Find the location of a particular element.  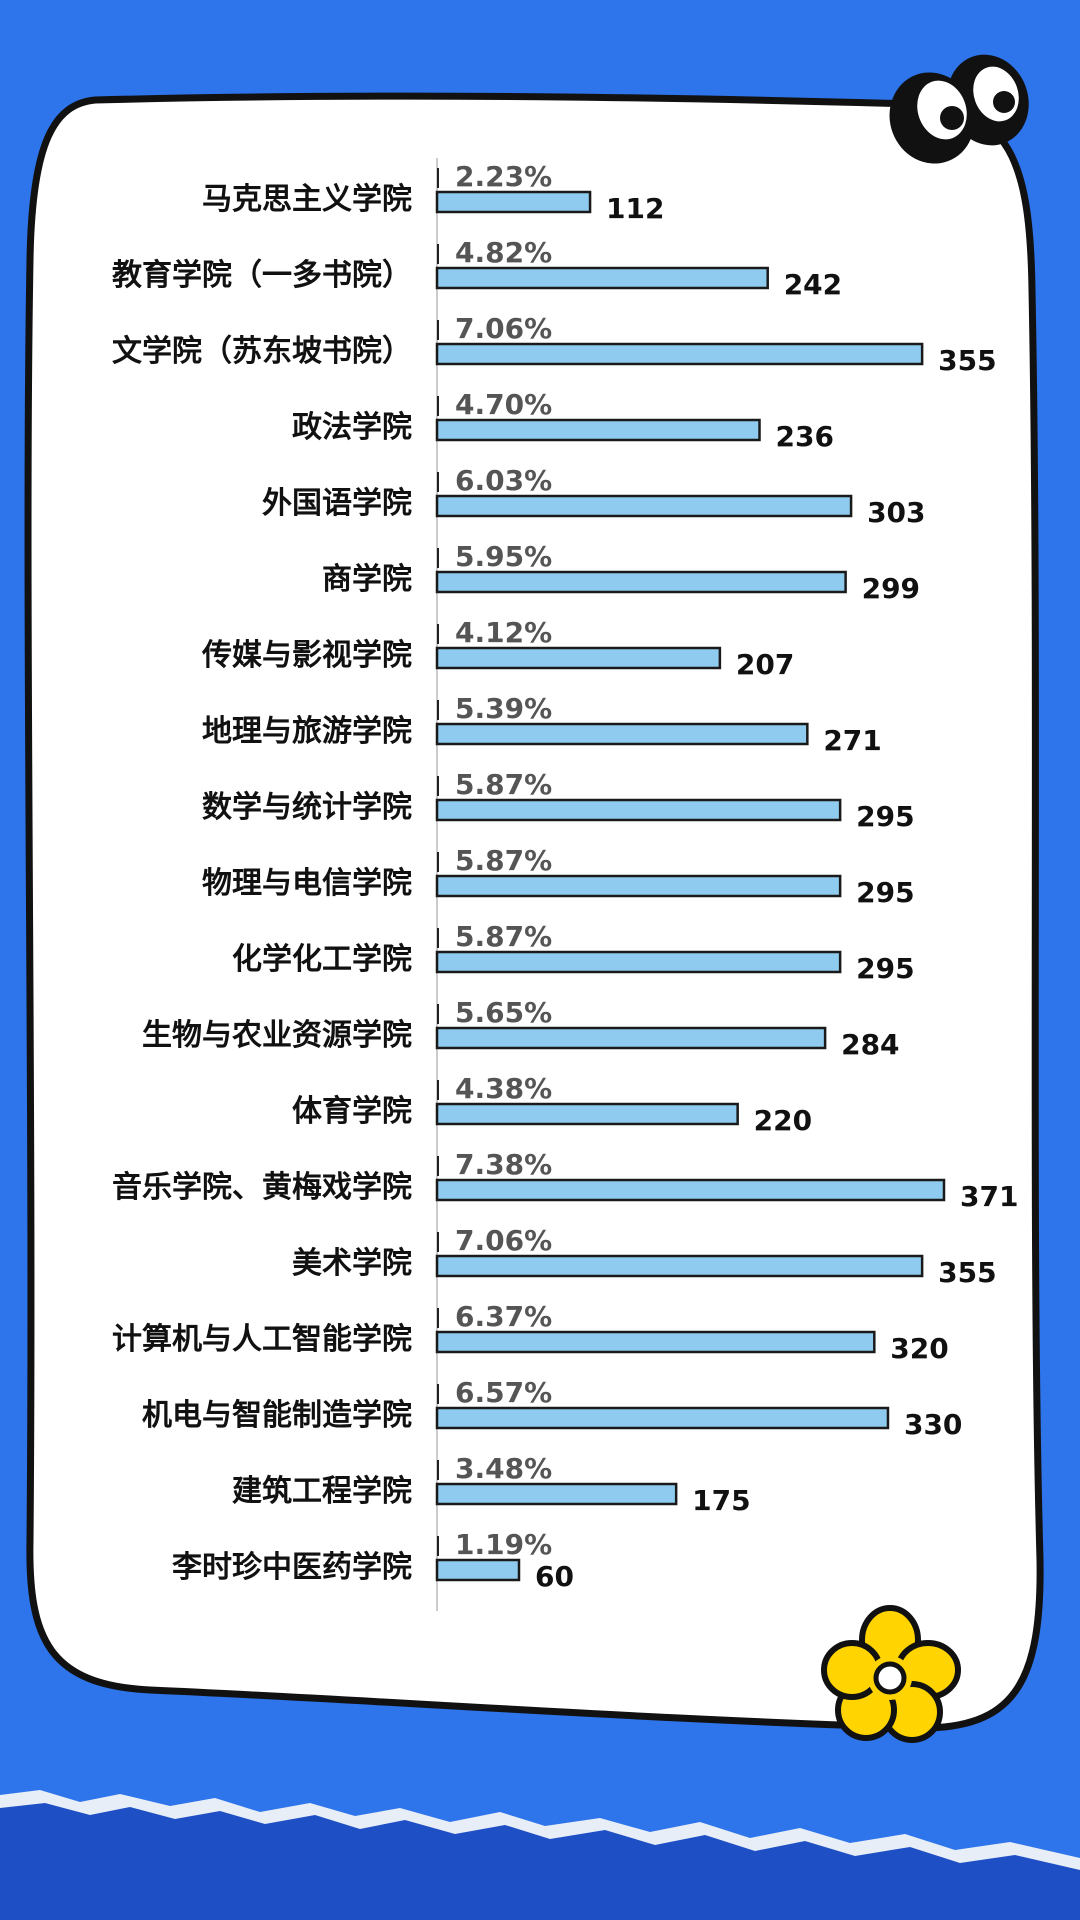

value-label: 207 is located at coordinates (765, 664).